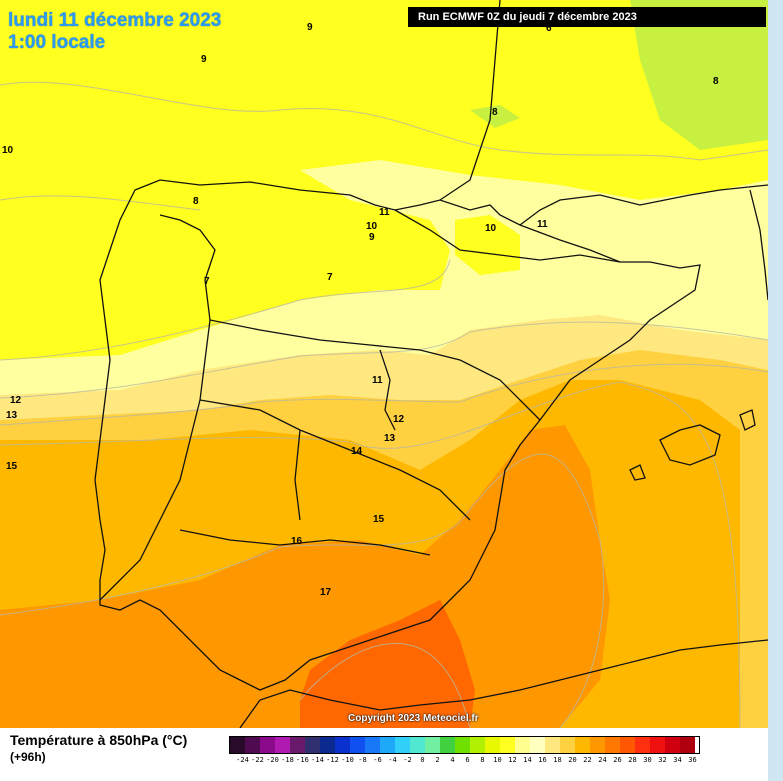 This screenshot has width=783, height=781. What do you see at coordinates (317, 760) in the screenshot?
I see `scale-tick-label: -14` at bounding box center [317, 760].